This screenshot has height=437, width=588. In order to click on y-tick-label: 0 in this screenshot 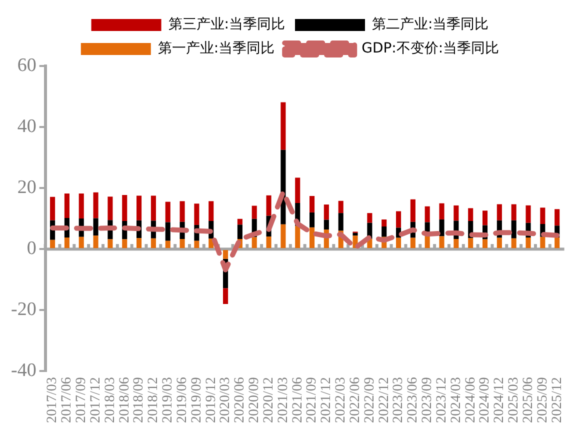, I will do `click(31, 249)`.